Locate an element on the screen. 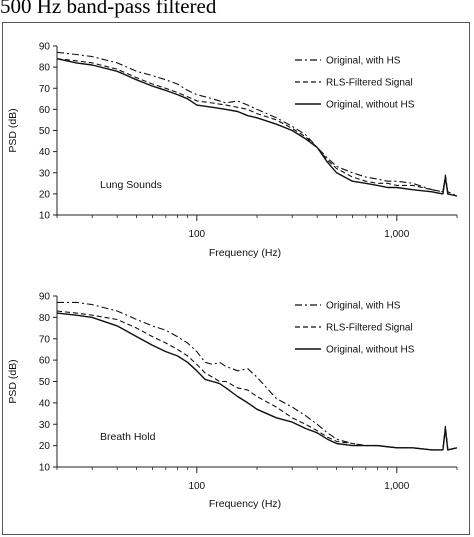 The height and width of the screenshot is (537, 474). panel-annotation: Lung Sounds is located at coordinates (131, 185).